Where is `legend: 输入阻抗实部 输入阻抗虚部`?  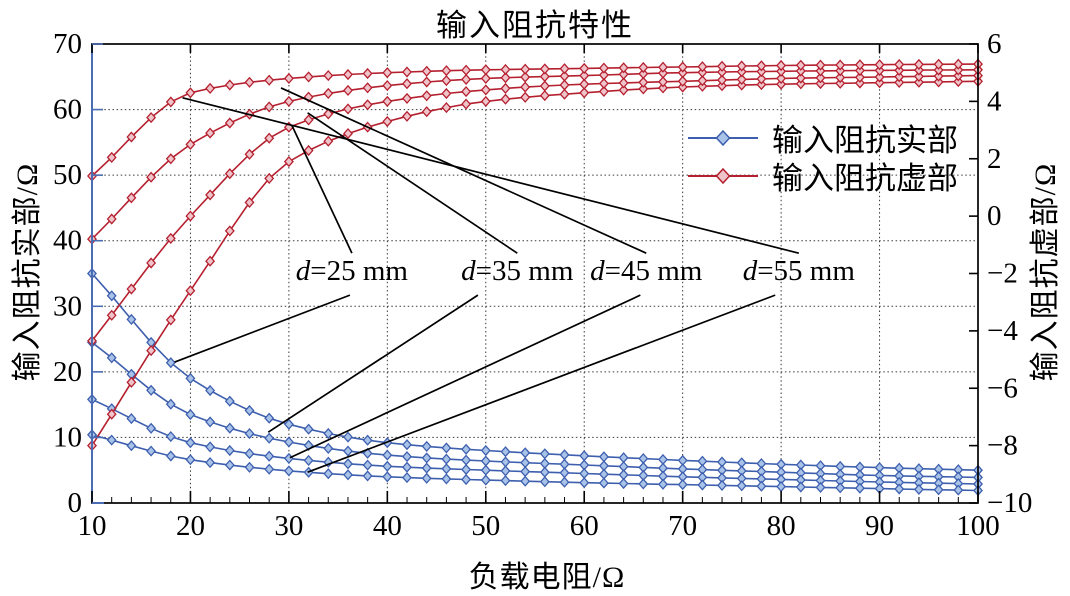 legend: 输入阻抗实部 输入阻抗虚部 is located at coordinates (822, 157).